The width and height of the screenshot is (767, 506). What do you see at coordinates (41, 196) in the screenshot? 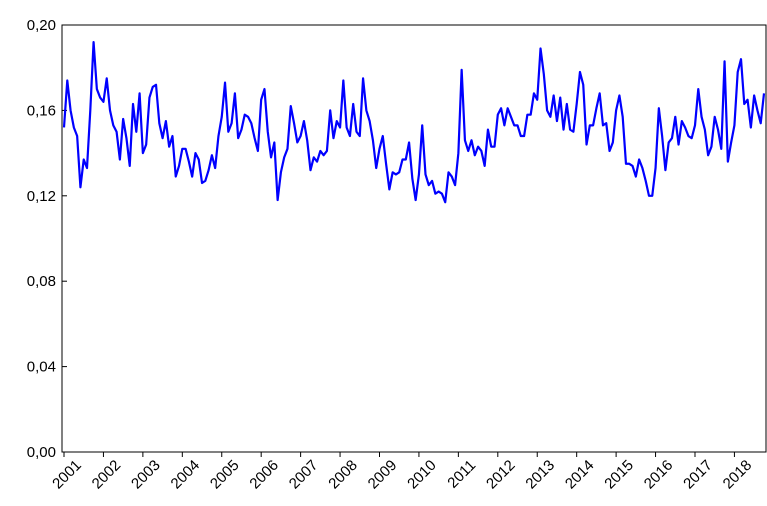
I see `y-tick-label: 0,12` at bounding box center [41, 196].